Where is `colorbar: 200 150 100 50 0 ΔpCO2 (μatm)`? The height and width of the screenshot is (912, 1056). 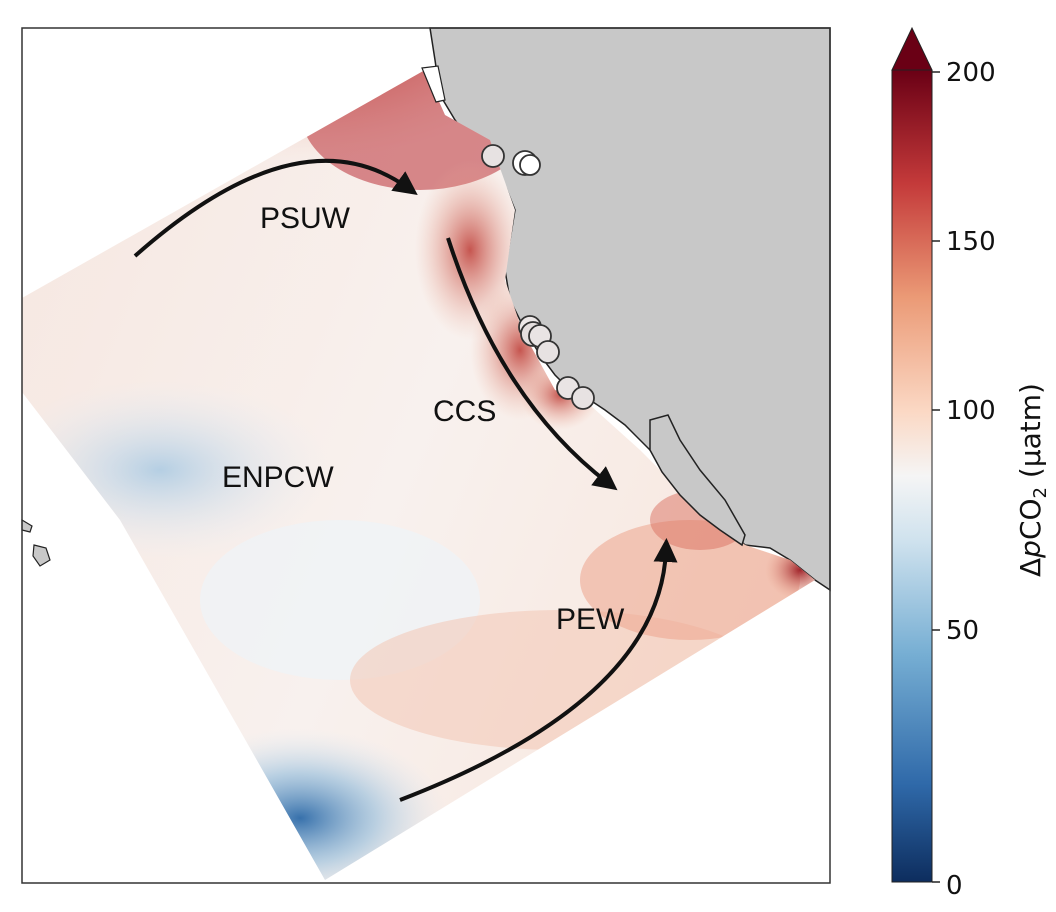
colorbar: 200 150 100 50 0 ΔpCO2 (μatm) is located at coordinates (971, 463).